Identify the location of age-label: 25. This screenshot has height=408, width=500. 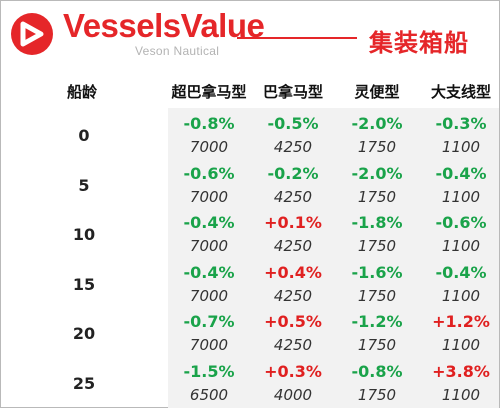
(84, 383).